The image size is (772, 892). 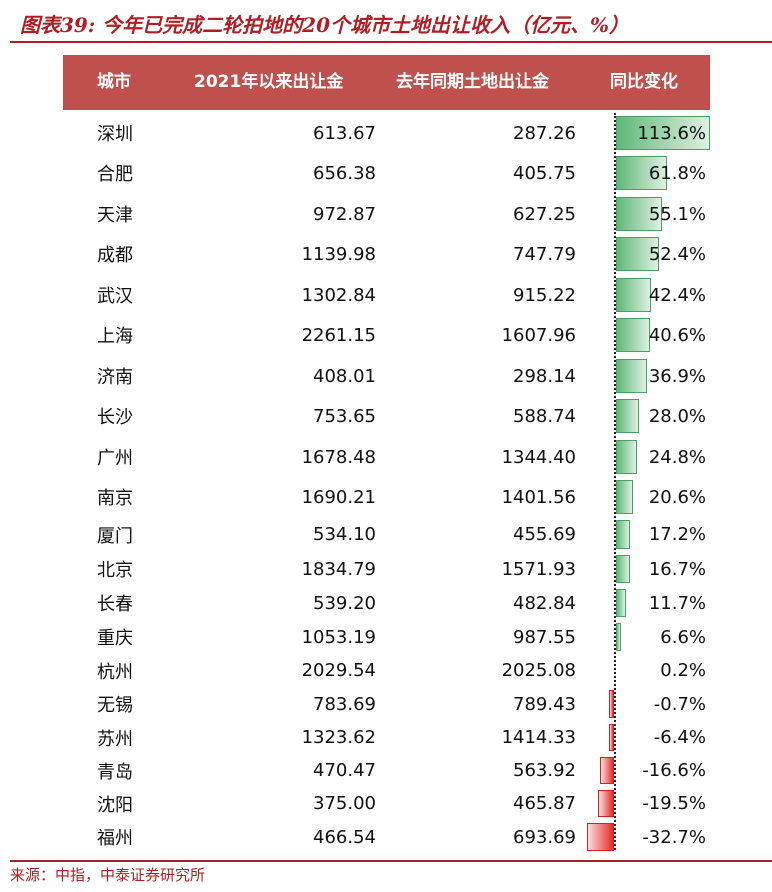 What do you see at coordinates (338, 295) in the screenshot?
I see `revenue-2021: 1302.84` at bounding box center [338, 295].